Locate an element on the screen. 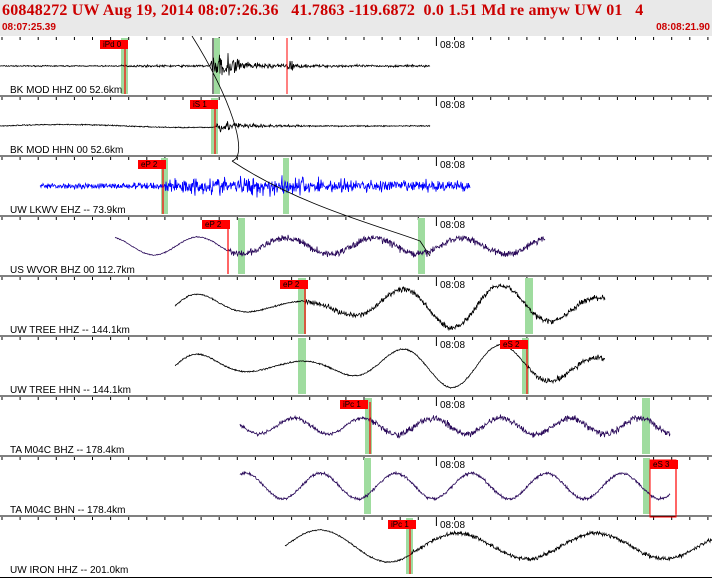 Image resolution: width=712 pixels, height=578 pixels. channel-label: UW TREE HHN -- 144.1km is located at coordinates (70, 390).